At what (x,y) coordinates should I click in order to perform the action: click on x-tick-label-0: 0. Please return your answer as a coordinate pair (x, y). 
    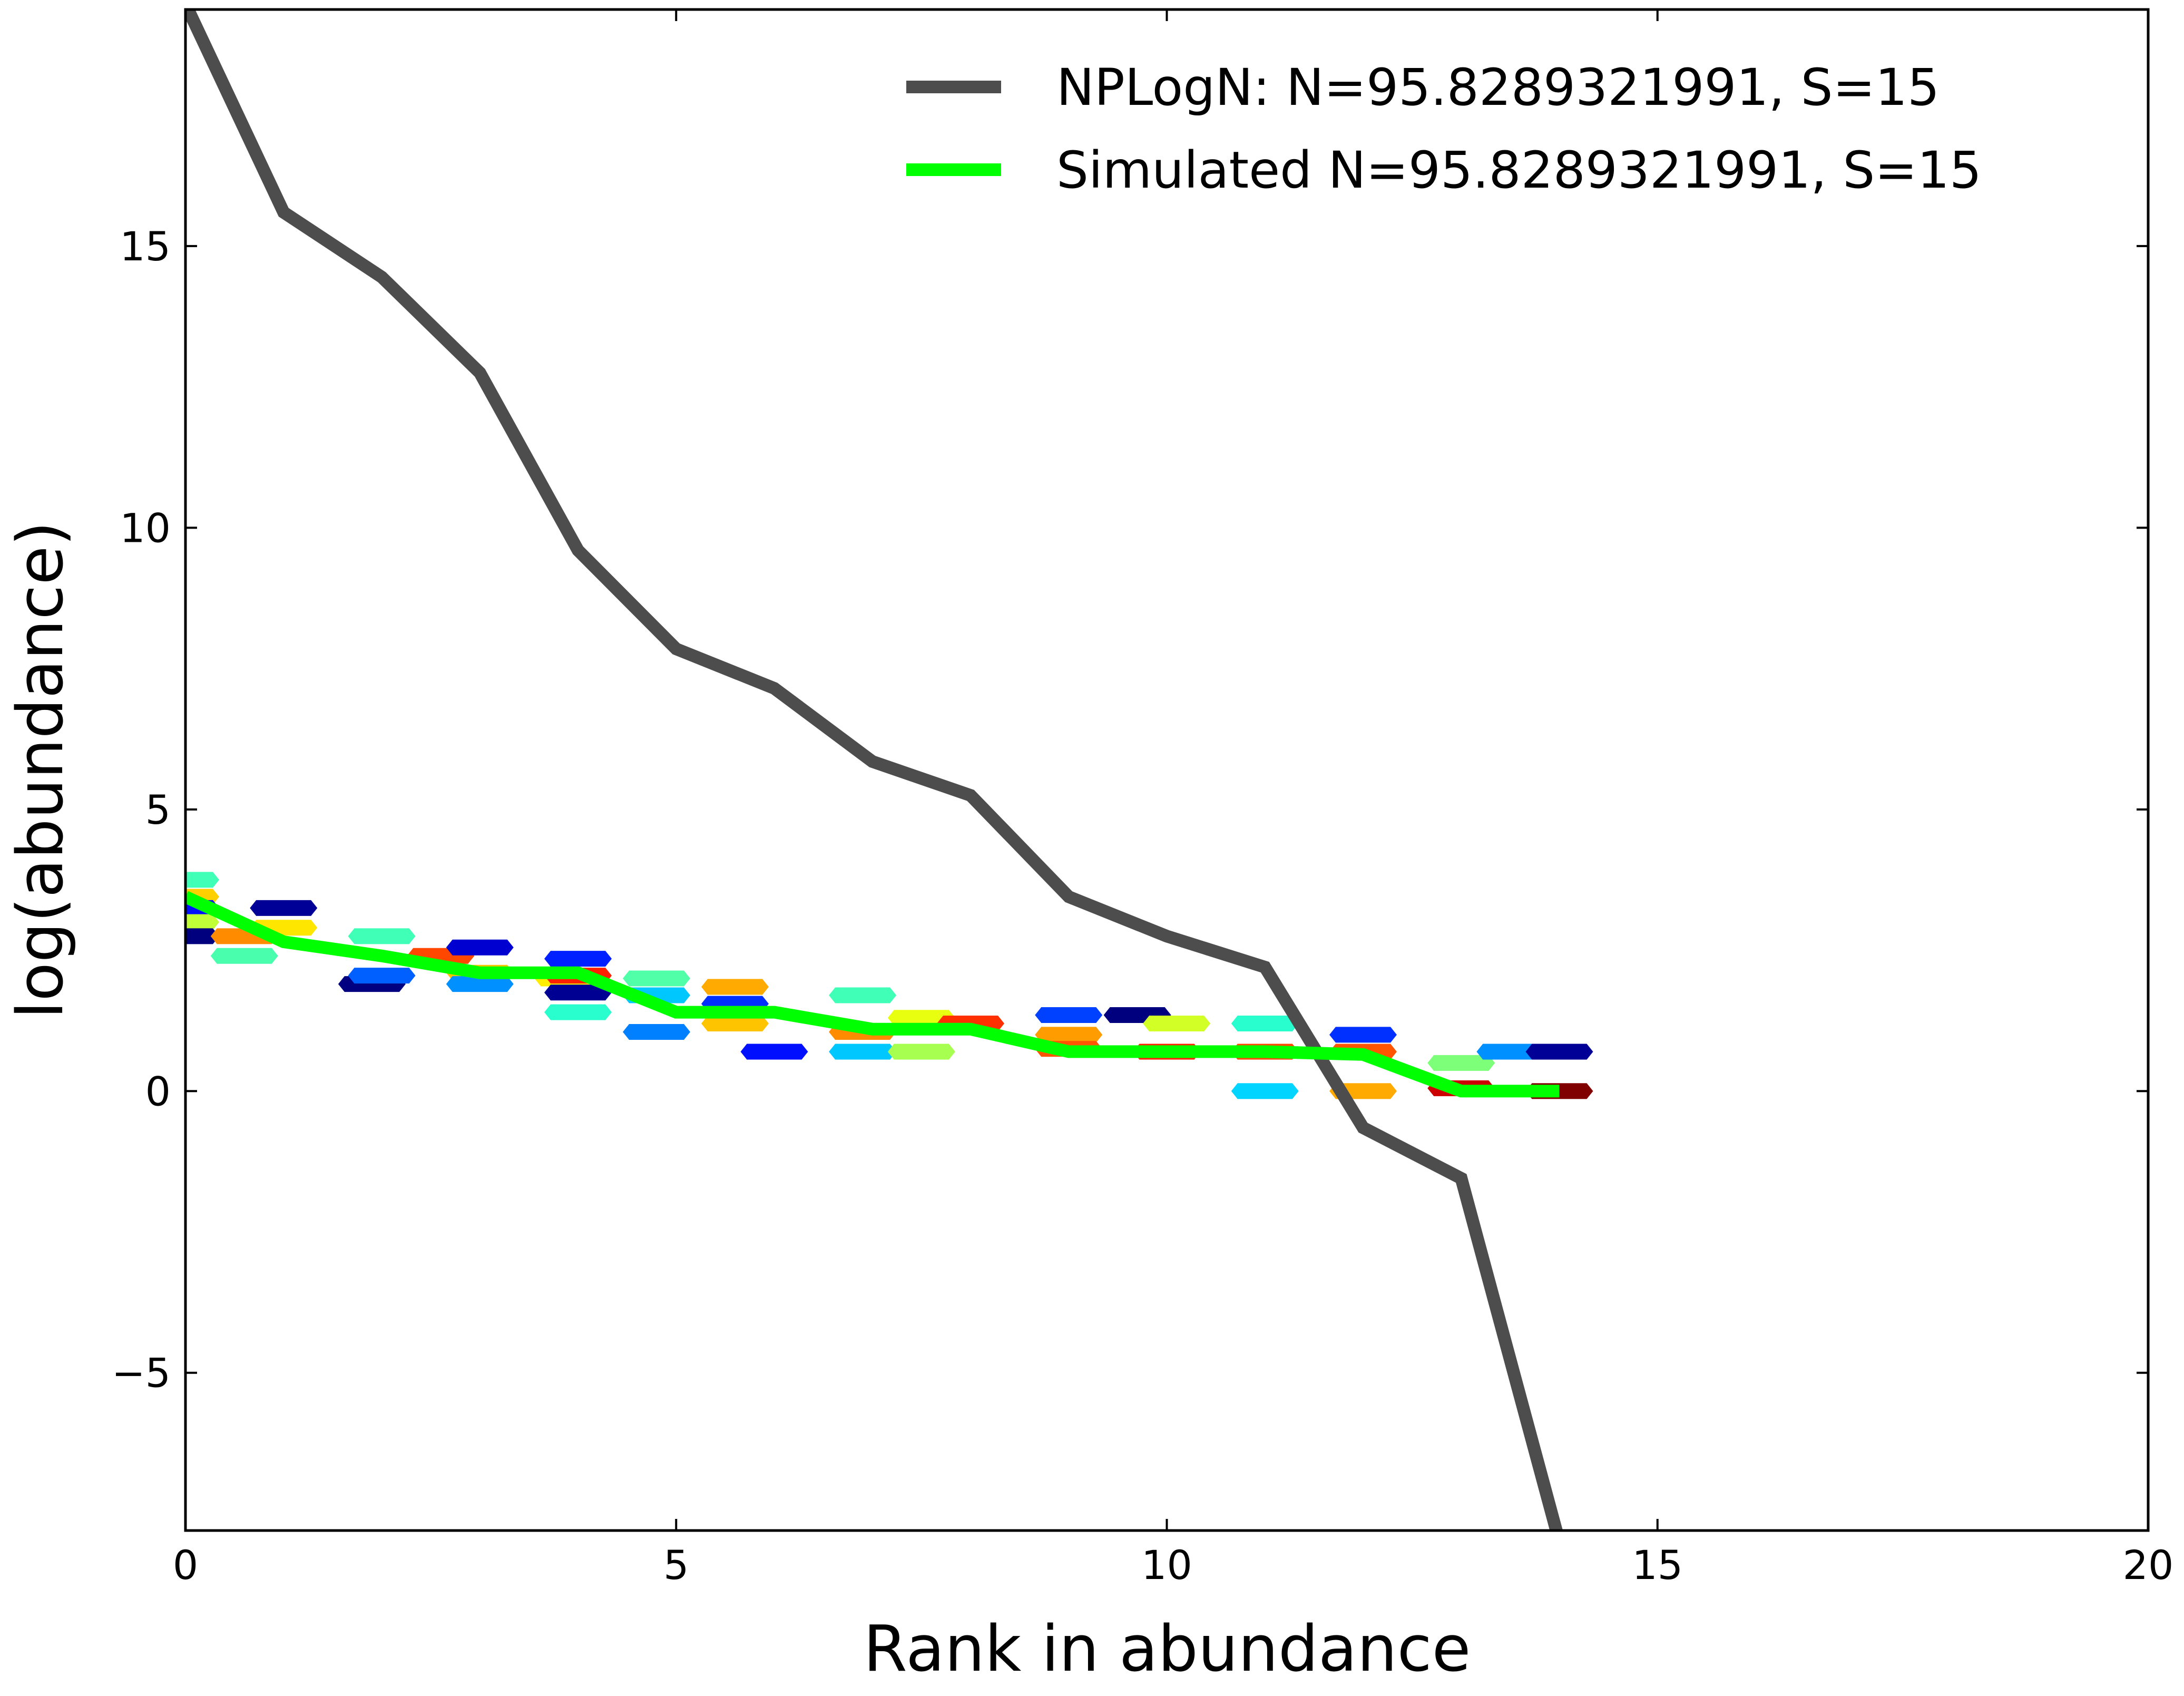
    Looking at the image, I should click on (185, 1565).